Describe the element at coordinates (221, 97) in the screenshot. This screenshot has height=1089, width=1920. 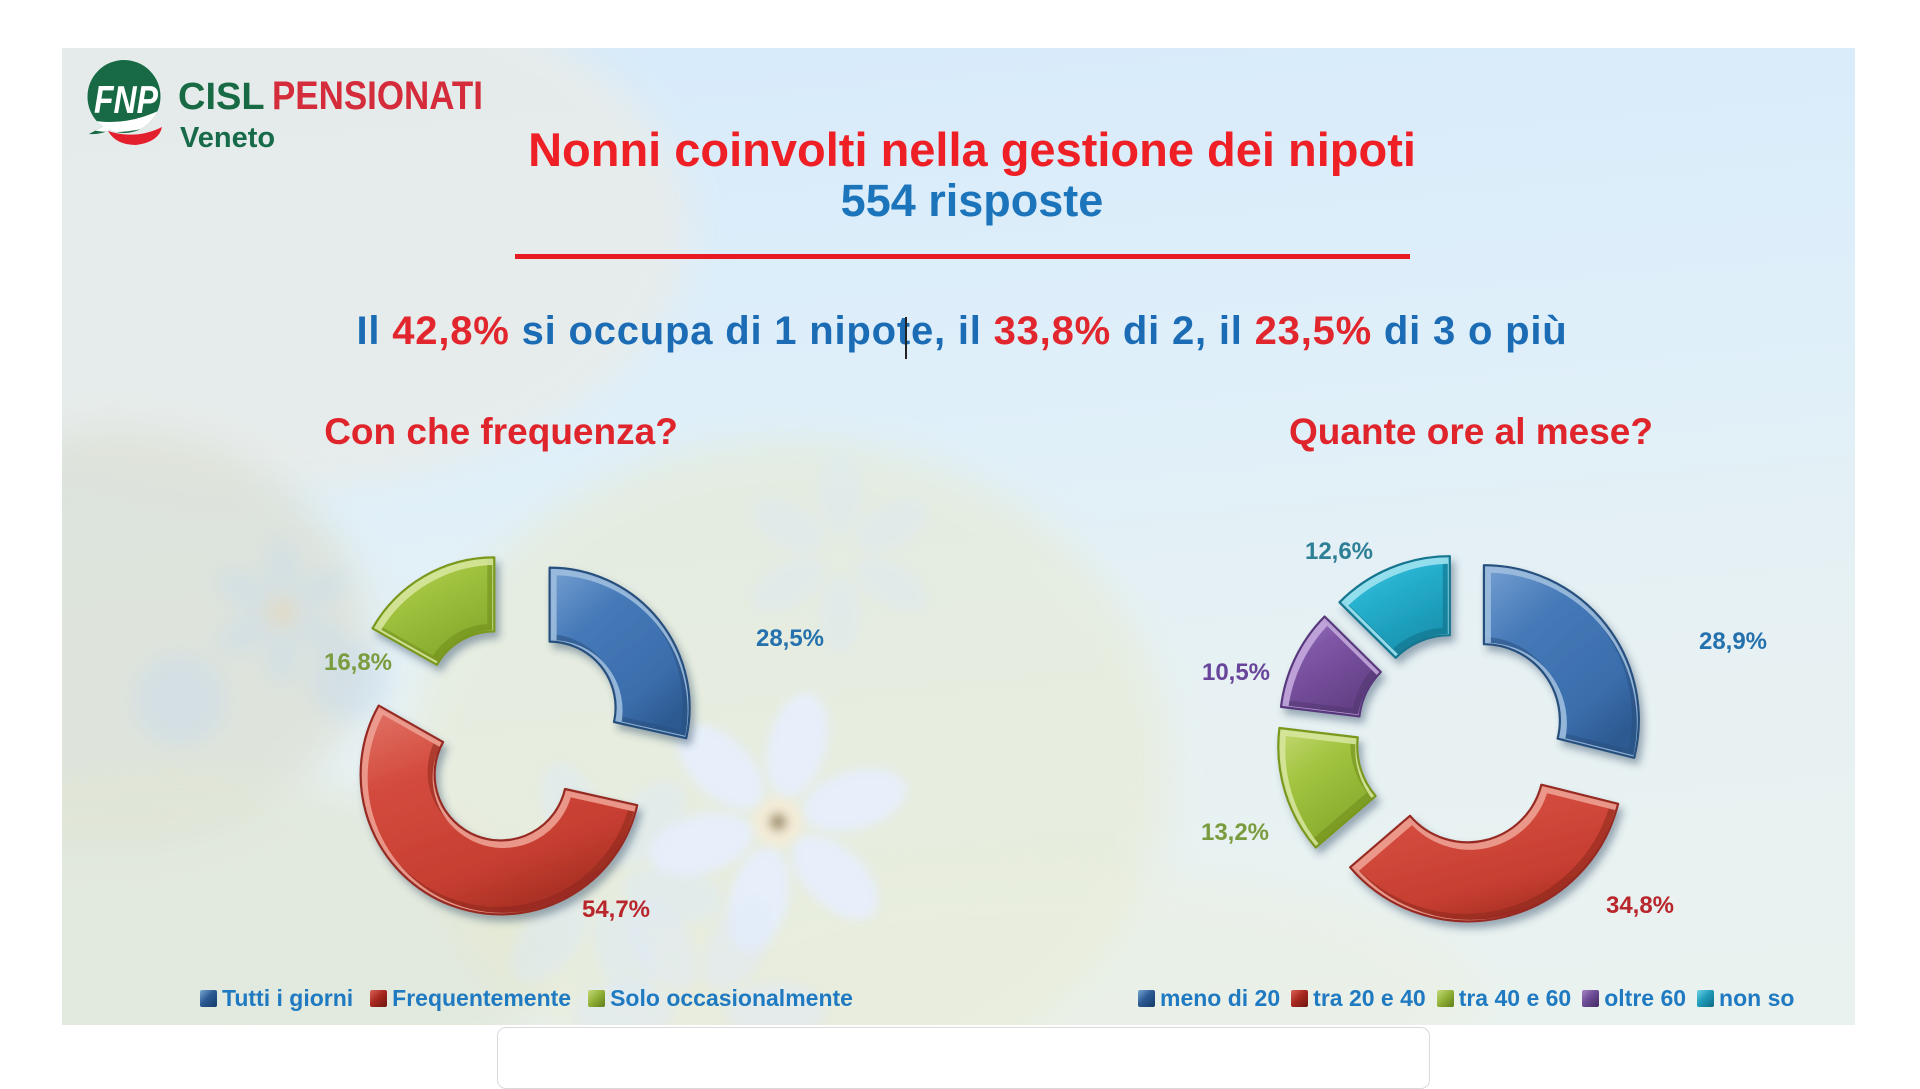
I see `svg-text: CISL` at that location.